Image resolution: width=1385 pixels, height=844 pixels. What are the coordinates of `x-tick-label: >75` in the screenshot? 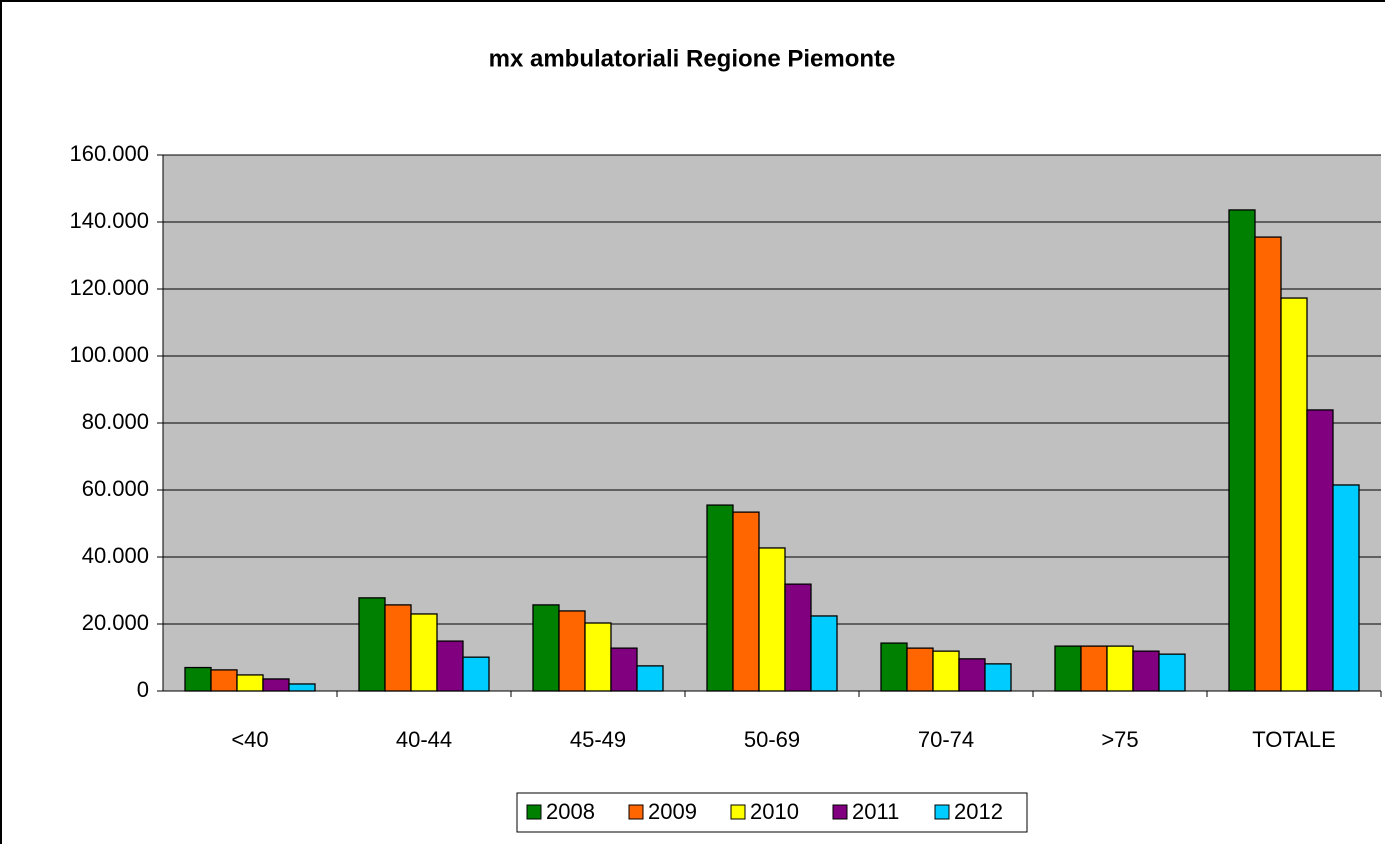 It's located at (1119, 739).